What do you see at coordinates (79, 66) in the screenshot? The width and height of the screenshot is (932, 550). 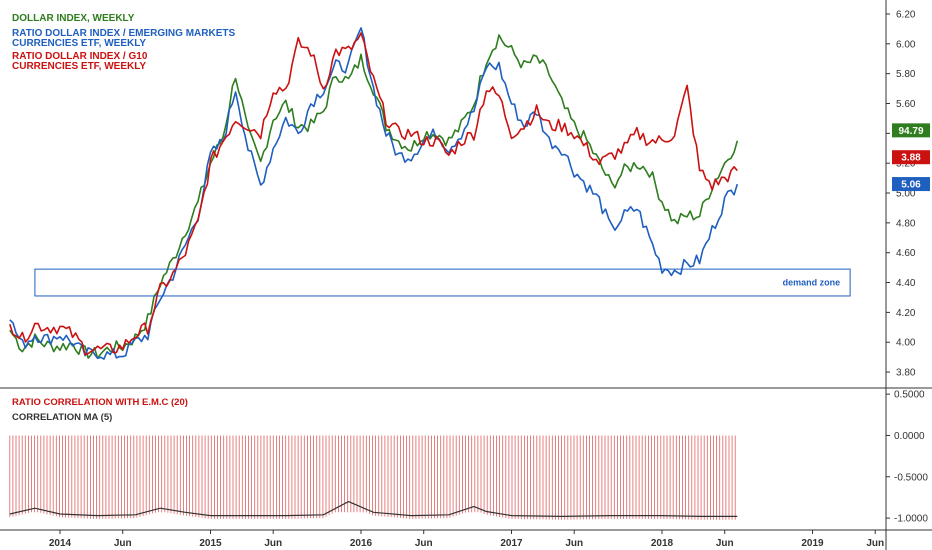 I see `legend-g10-line2: CURRENCIES ETF, WEEKLY` at bounding box center [79, 66].